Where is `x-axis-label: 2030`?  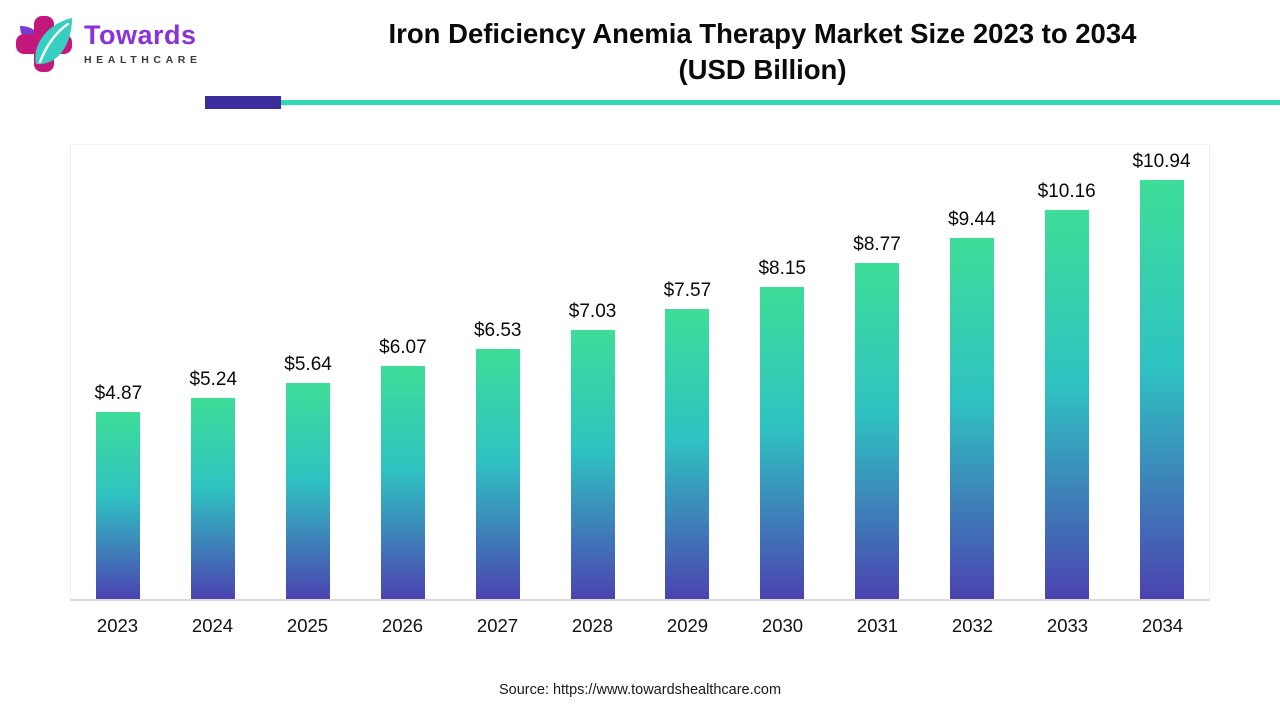
x-axis-label: 2030 is located at coordinates (782, 625).